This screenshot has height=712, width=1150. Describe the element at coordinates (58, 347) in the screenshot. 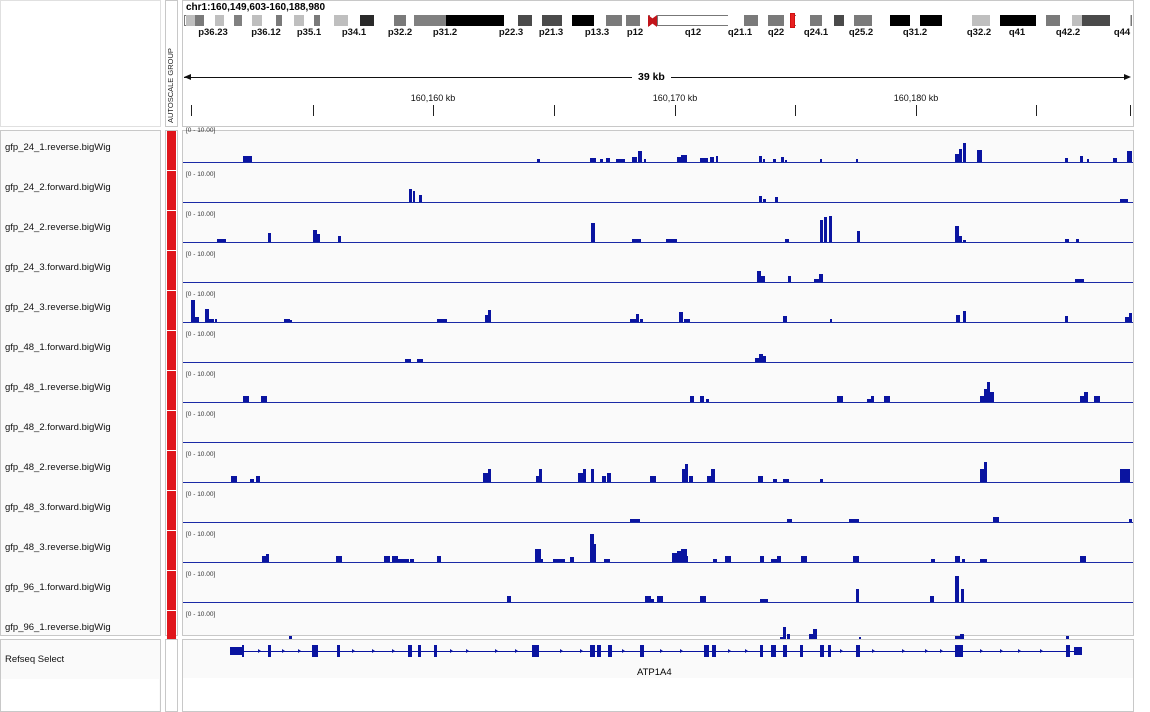

I see `track-name-label: gfp_48_1.forward.bigWig` at that location.